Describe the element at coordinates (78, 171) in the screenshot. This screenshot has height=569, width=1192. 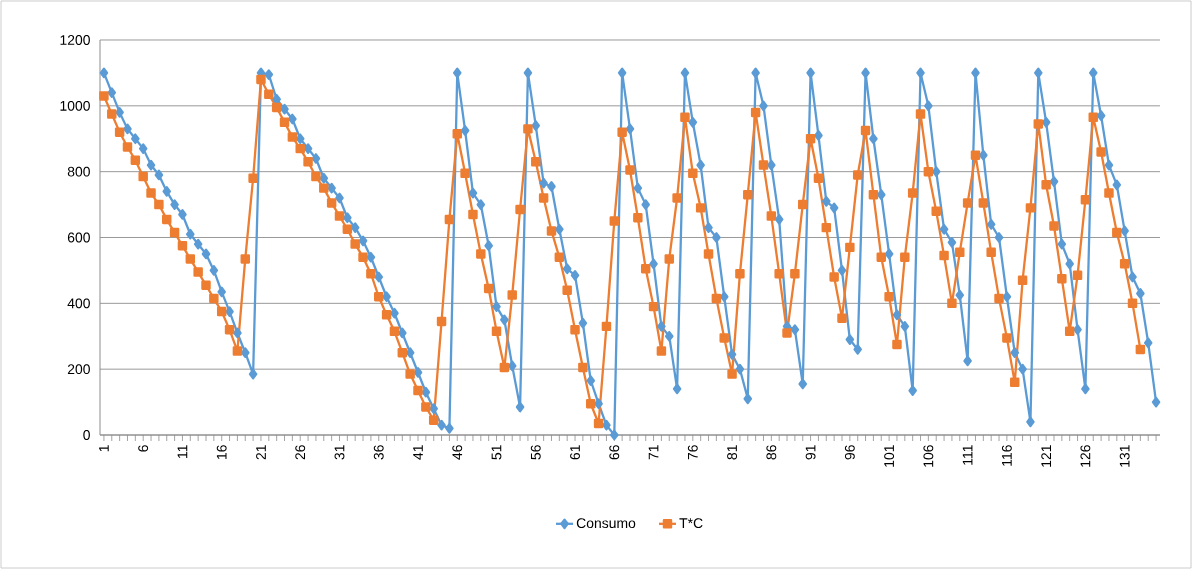
I see `y-tick-label: 800` at that location.